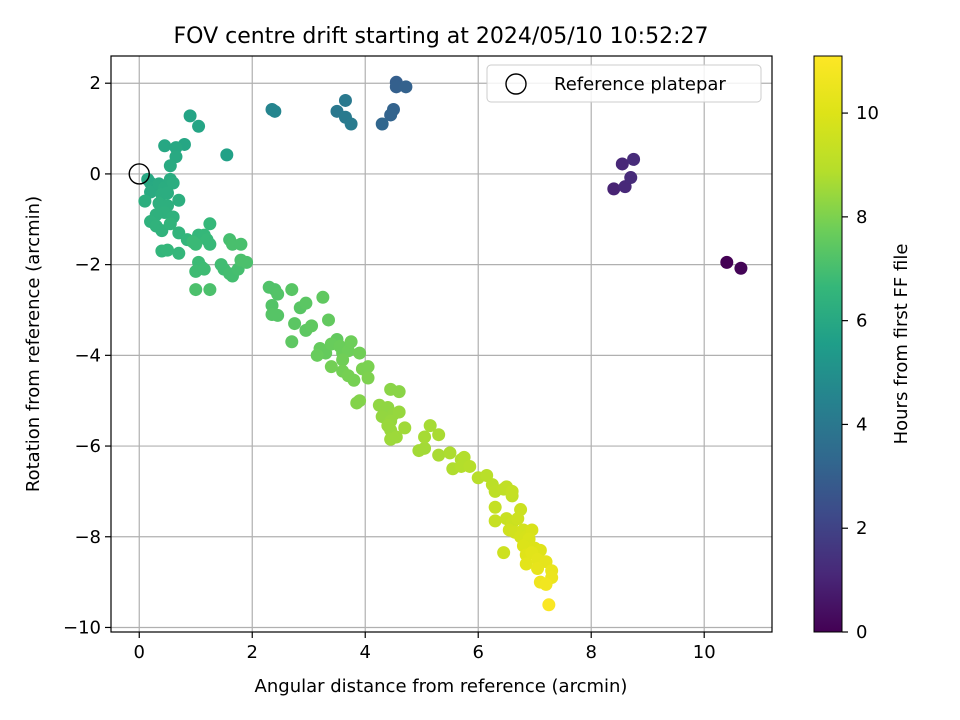 Image resolution: width=960 pixels, height=720 pixels. What do you see at coordinates (87, 537) in the screenshot?
I see `y-tick-label: −8` at bounding box center [87, 537].